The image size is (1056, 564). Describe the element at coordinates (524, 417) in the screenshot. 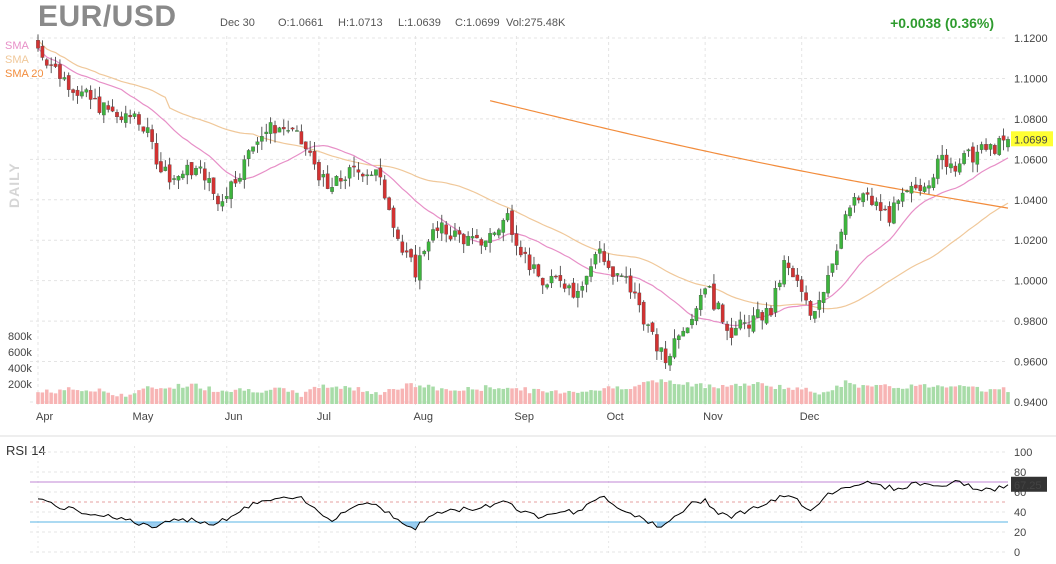

I see `month-label: Sep` at that location.